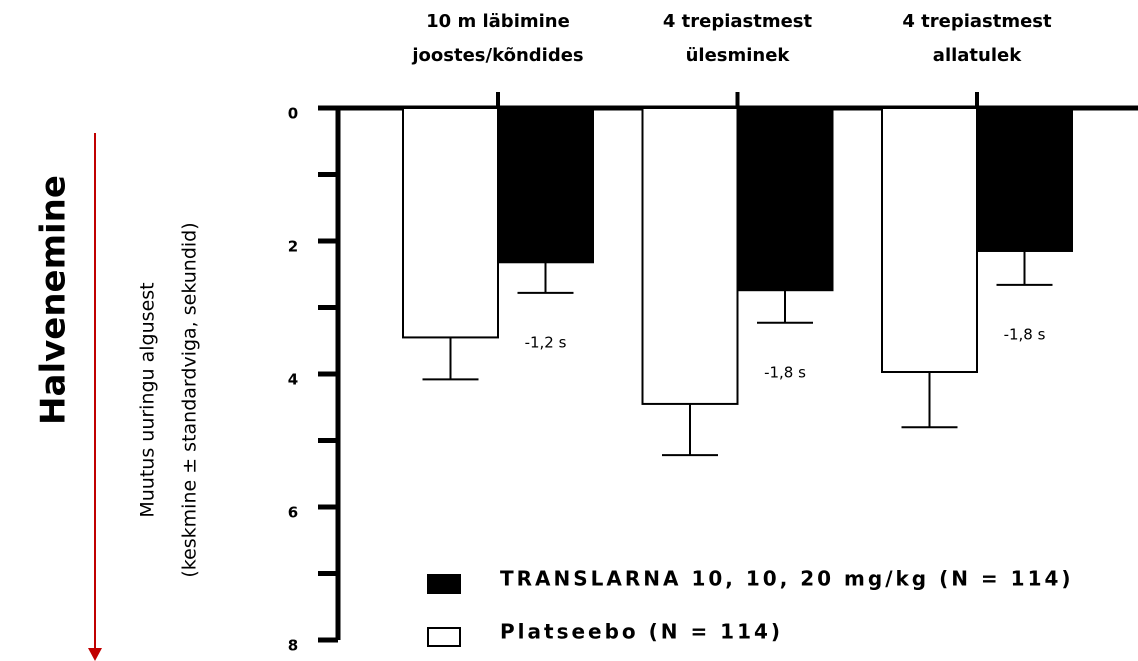 Image resolution: width=1138 pixels, height=661 pixels. I want to click on x-tick-label: allatulek, so click(977, 55).